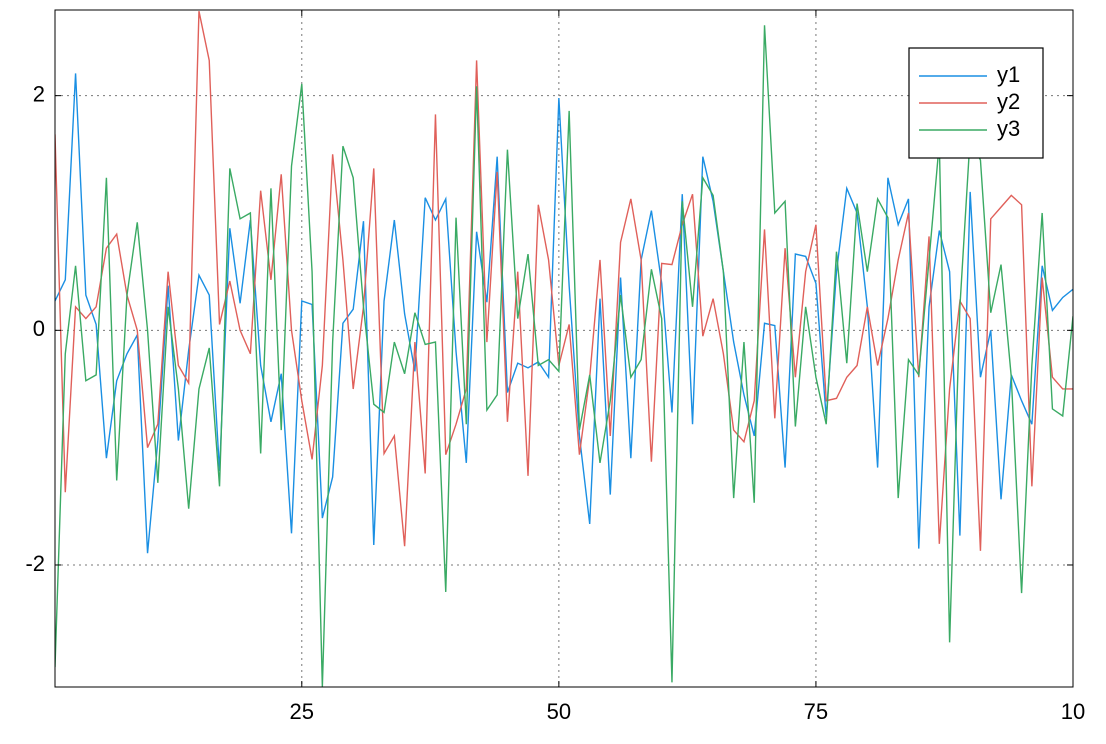  Describe the element at coordinates (1008, 74) in the screenshot. I see `legend-label: y1` at that location.